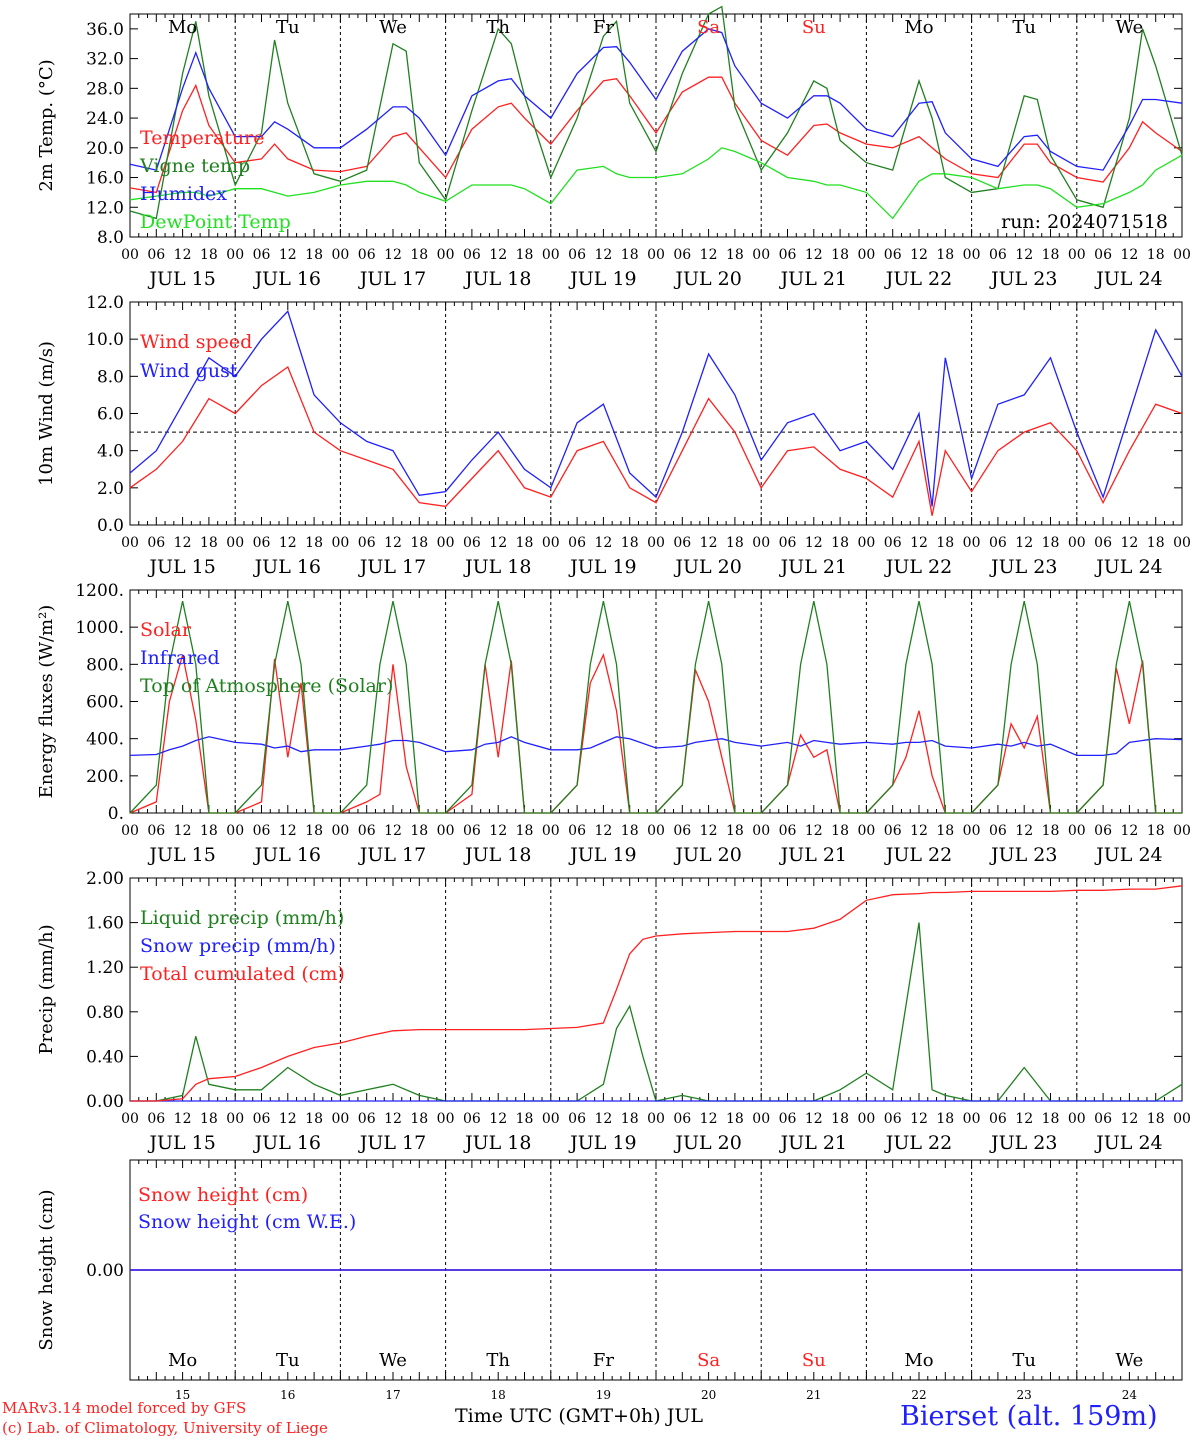  I want to click on day-number: 17, so click(392, 1395).